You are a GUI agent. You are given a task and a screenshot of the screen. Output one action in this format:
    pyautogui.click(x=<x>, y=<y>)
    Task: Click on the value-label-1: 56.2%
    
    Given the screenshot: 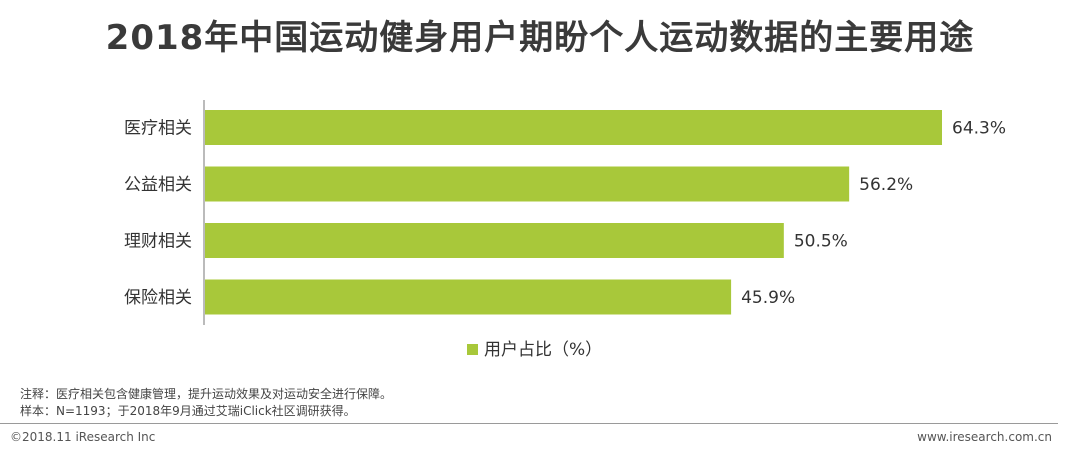 What is the action you would take?
    pyautogui.click(x=886, y=185)
    